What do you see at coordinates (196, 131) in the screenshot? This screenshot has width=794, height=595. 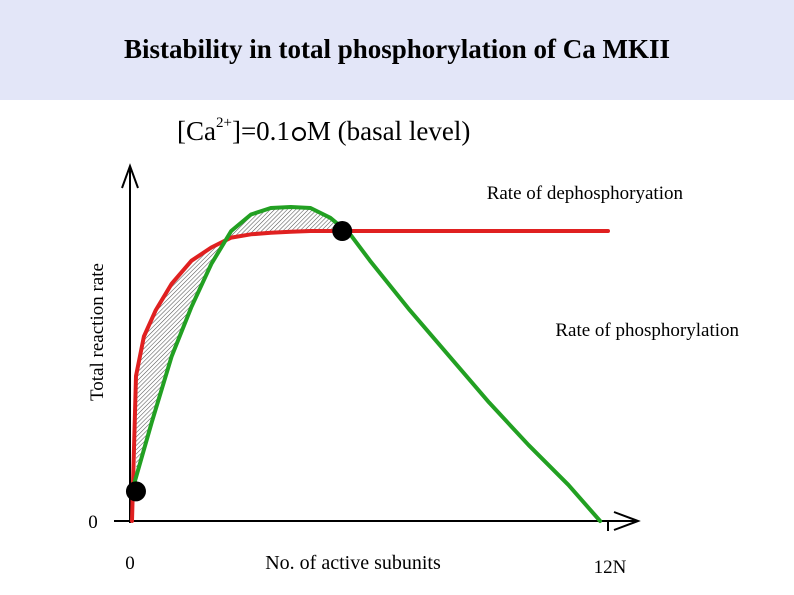 I see `subtitle-prefix: [Ca` at bounding box center [196, 131].